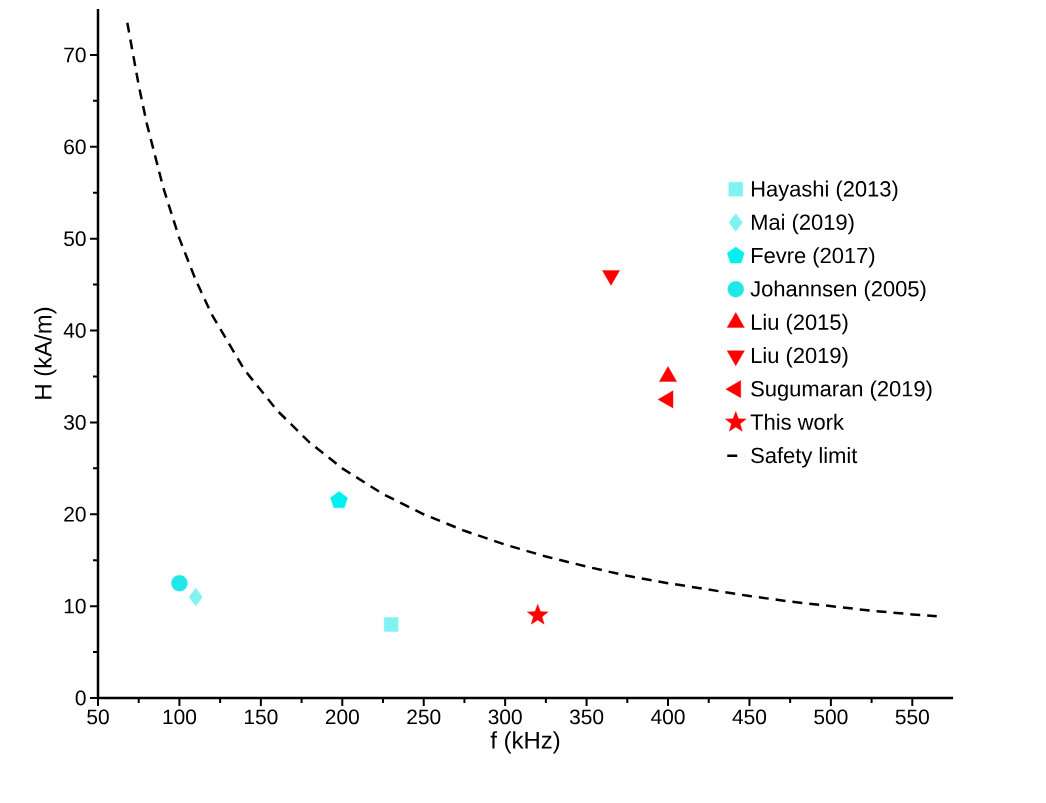  Describe the element at coordinates (180, 717) in the screenshot. I see `x-tick-label: 100` at that location.